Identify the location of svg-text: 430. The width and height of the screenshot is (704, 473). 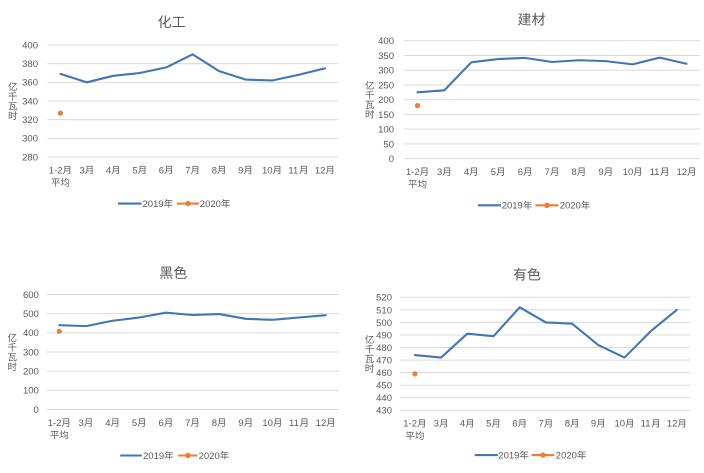
(384, 411).